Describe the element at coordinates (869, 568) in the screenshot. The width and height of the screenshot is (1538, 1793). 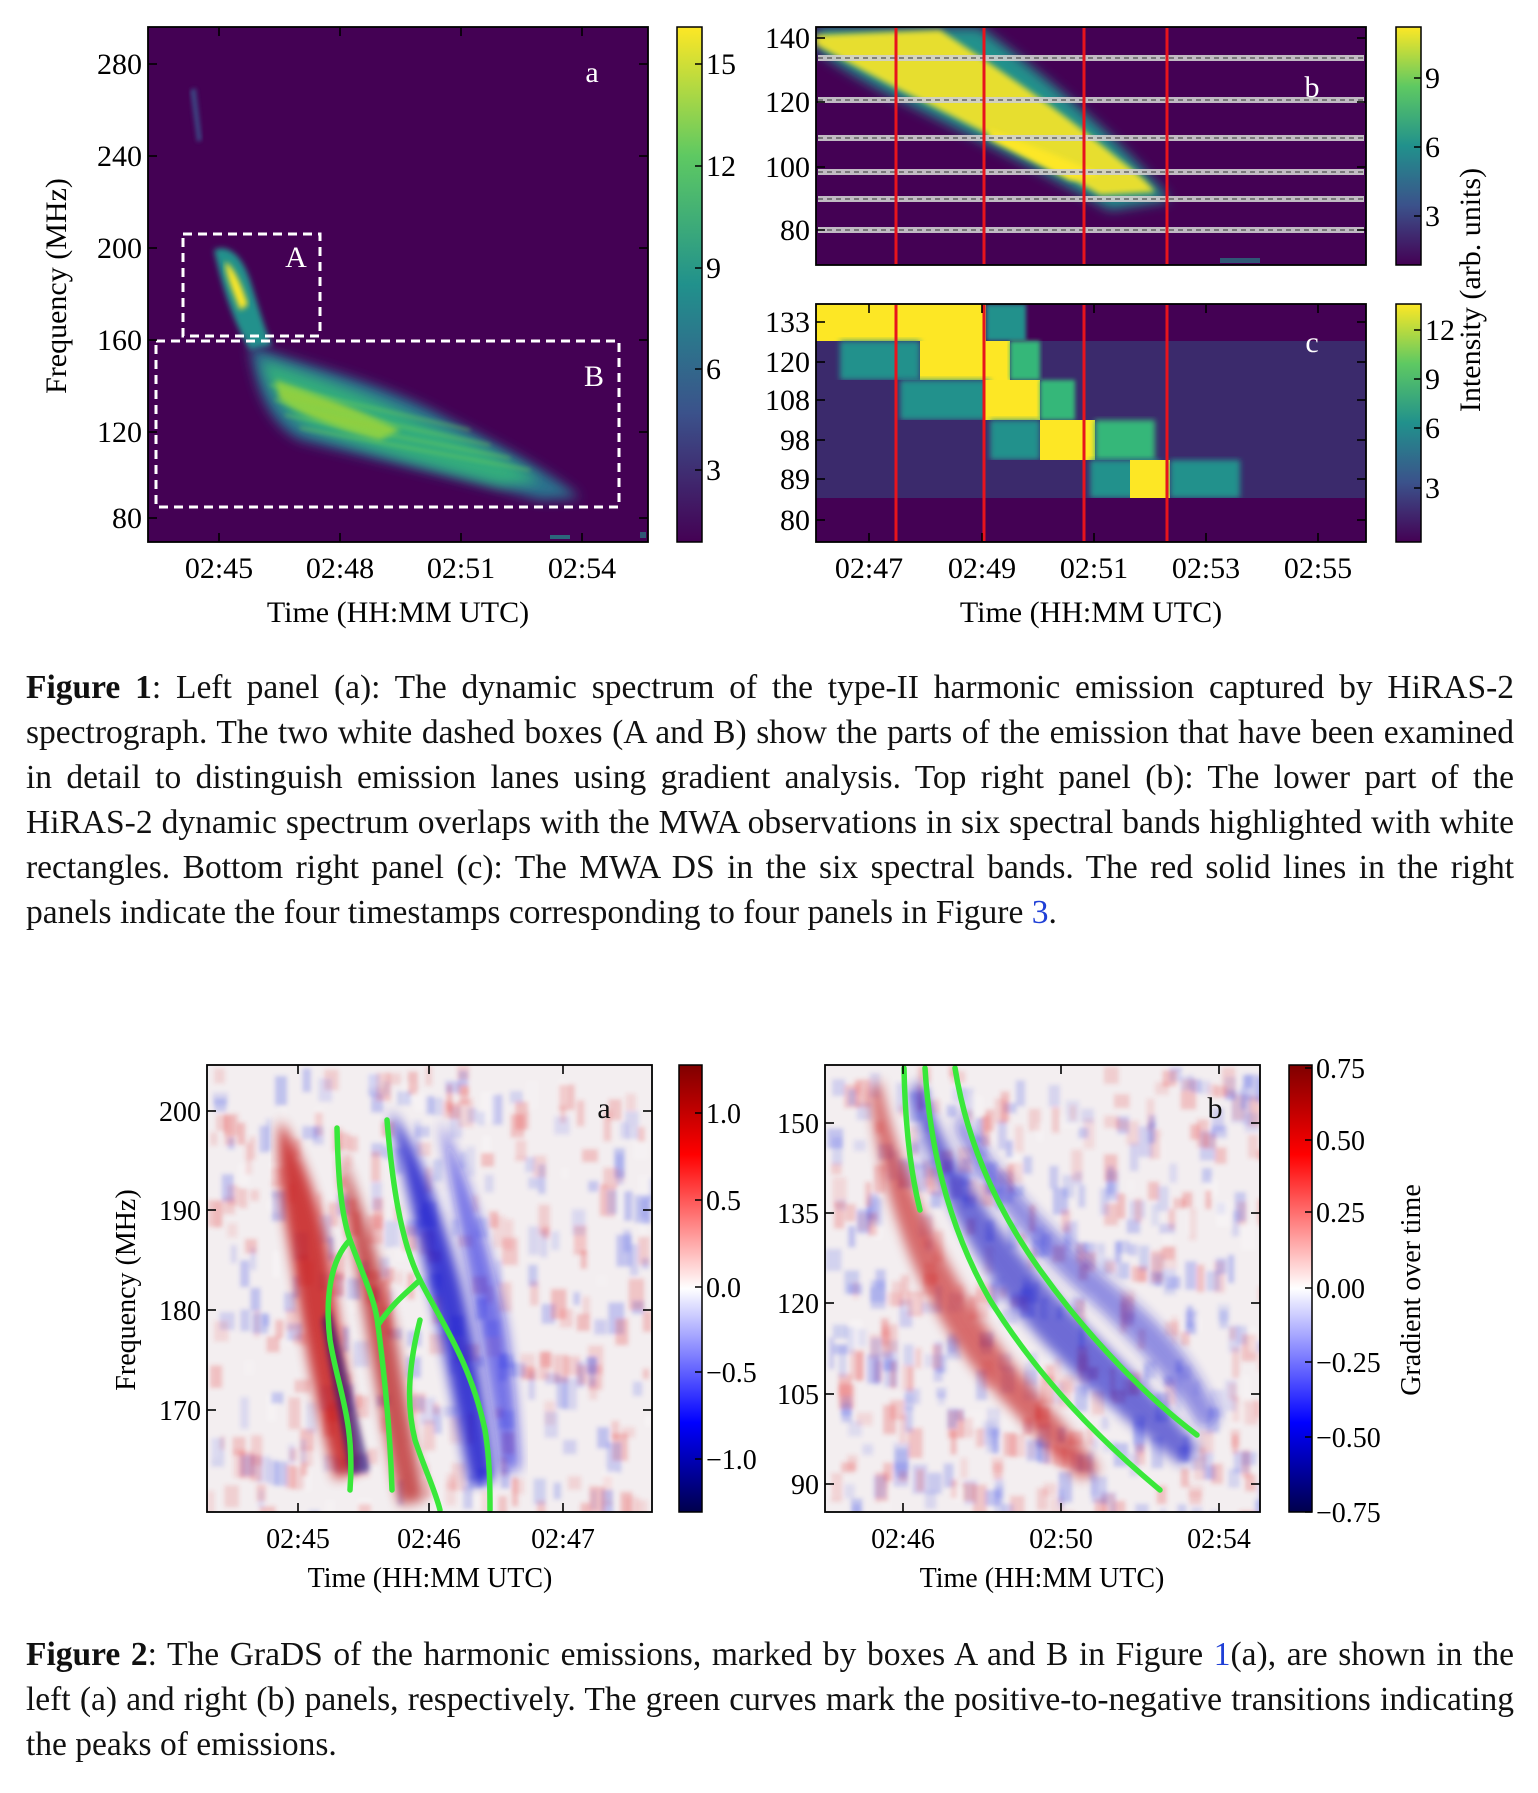
I see `x-tick-label: 02:47` at that location.